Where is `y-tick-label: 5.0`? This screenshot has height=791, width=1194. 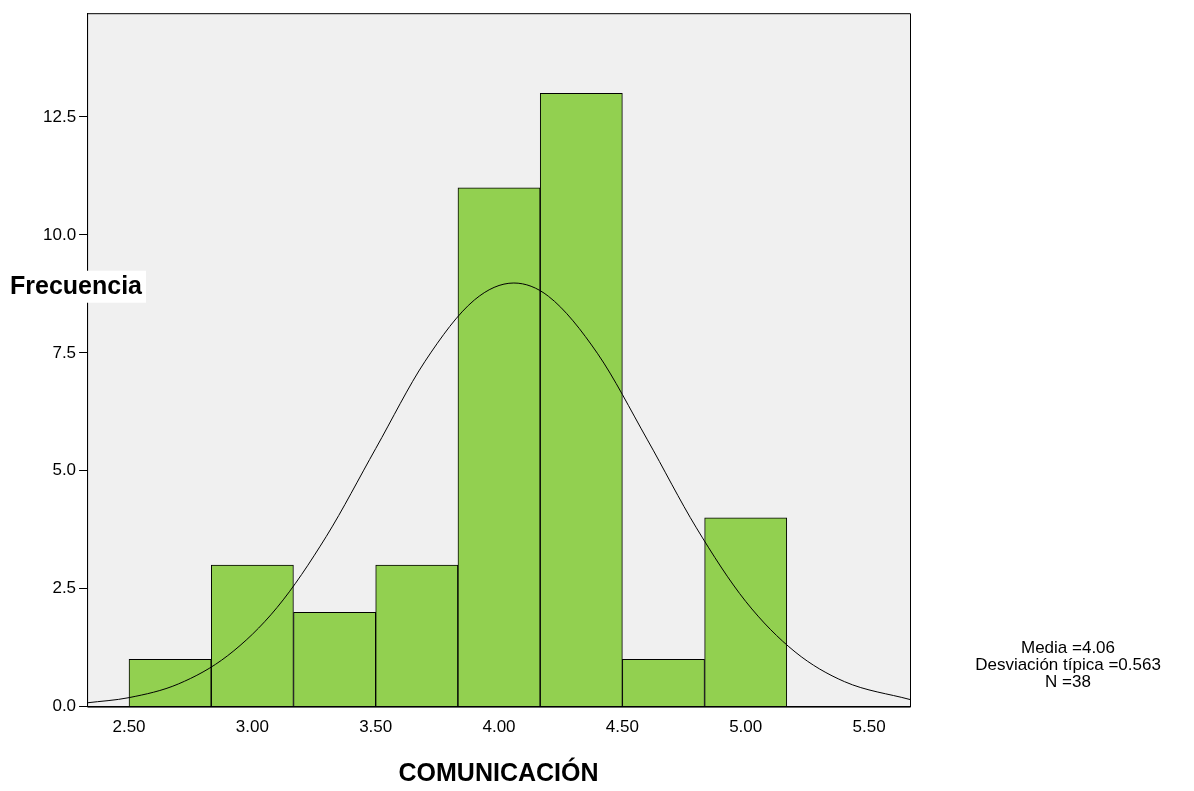 y-tick-label: 5.0 is located at coordinates (64, 470).